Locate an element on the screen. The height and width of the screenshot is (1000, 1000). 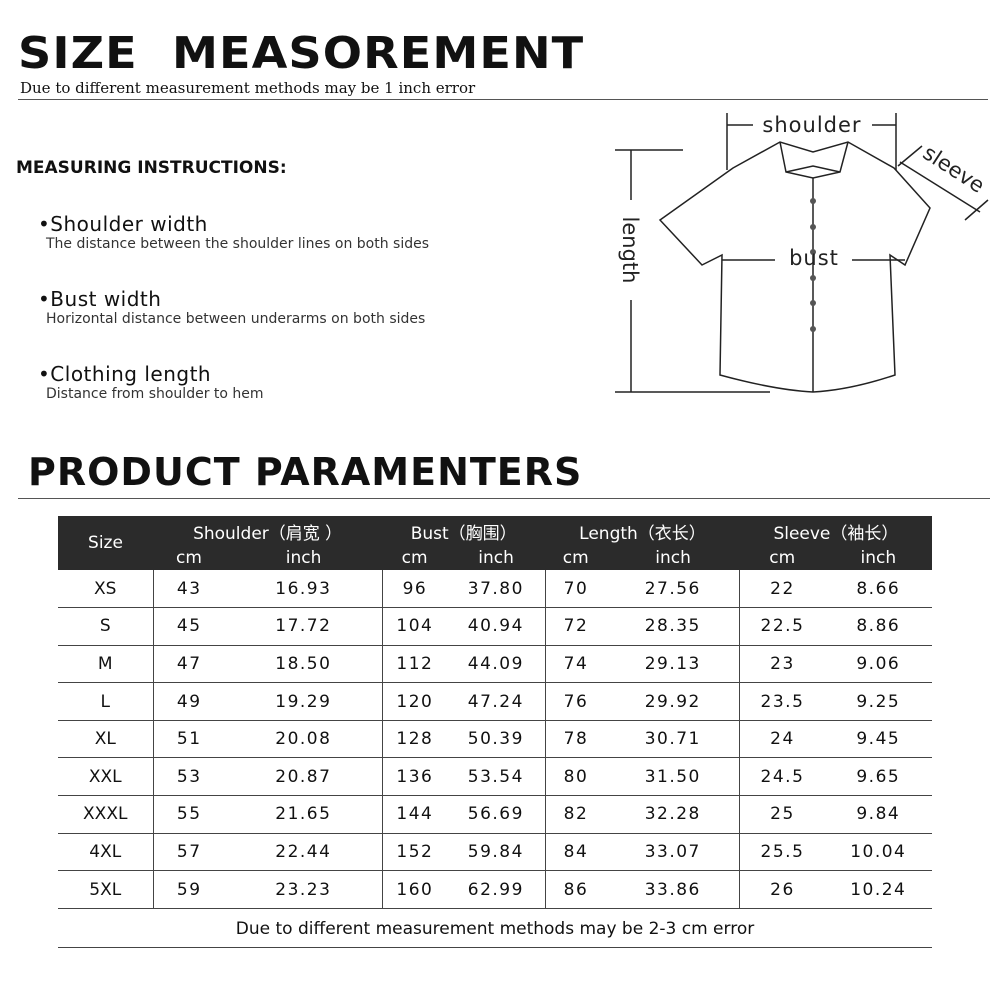
value-cell: 53.54 is located at coordinates (496, 777).